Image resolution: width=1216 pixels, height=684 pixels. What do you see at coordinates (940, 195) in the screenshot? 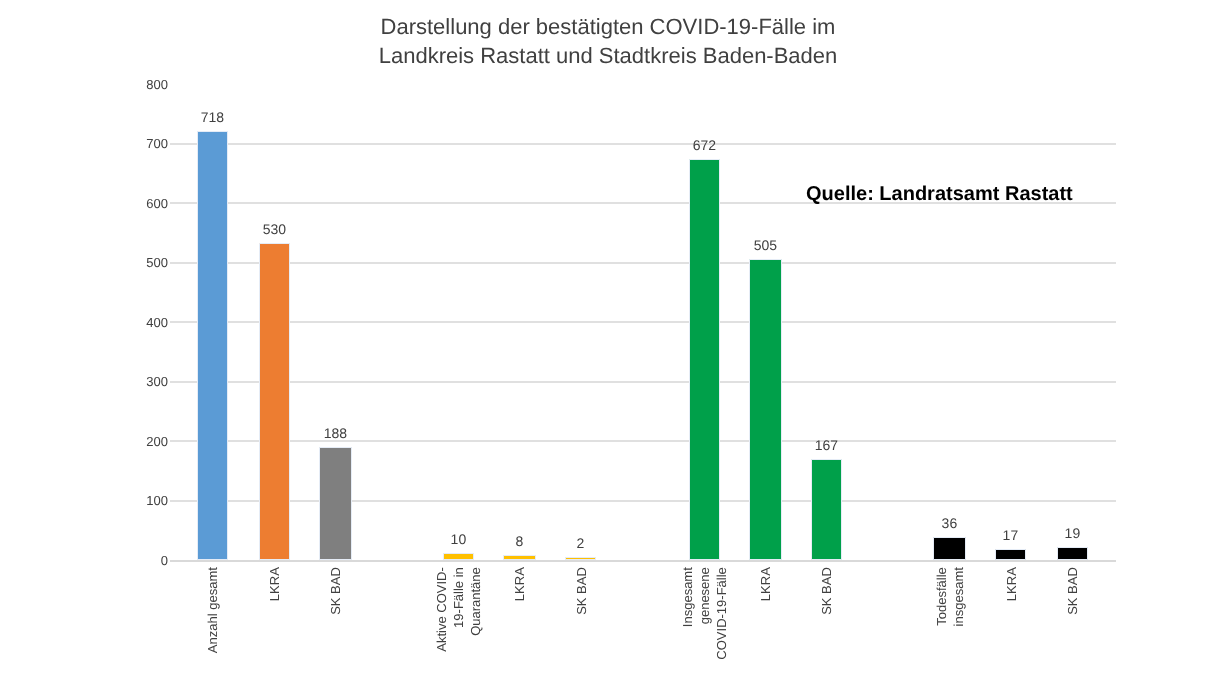
I see `annotation: Quelle: Landratsamt Rastatt` at bounding box center [940, 195].